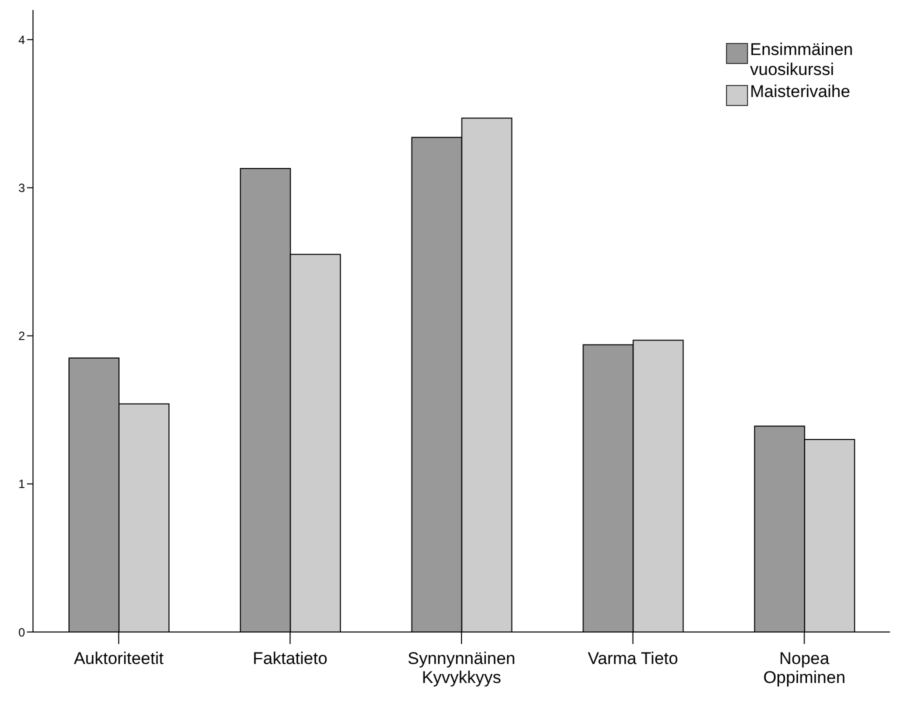  Describe the element at coordinates (22, 484) in the screenshot. I see `y-tick-label: 1` at that location.